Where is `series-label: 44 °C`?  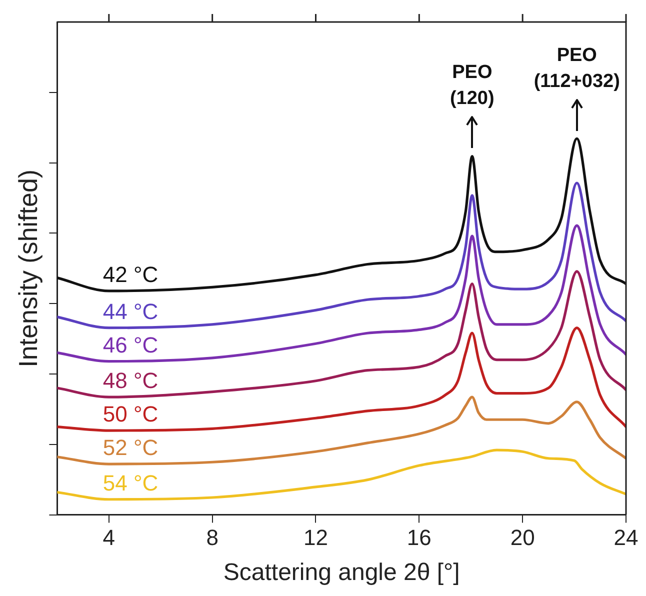
series-label: 44 °C is located at coordinates (130, 311).